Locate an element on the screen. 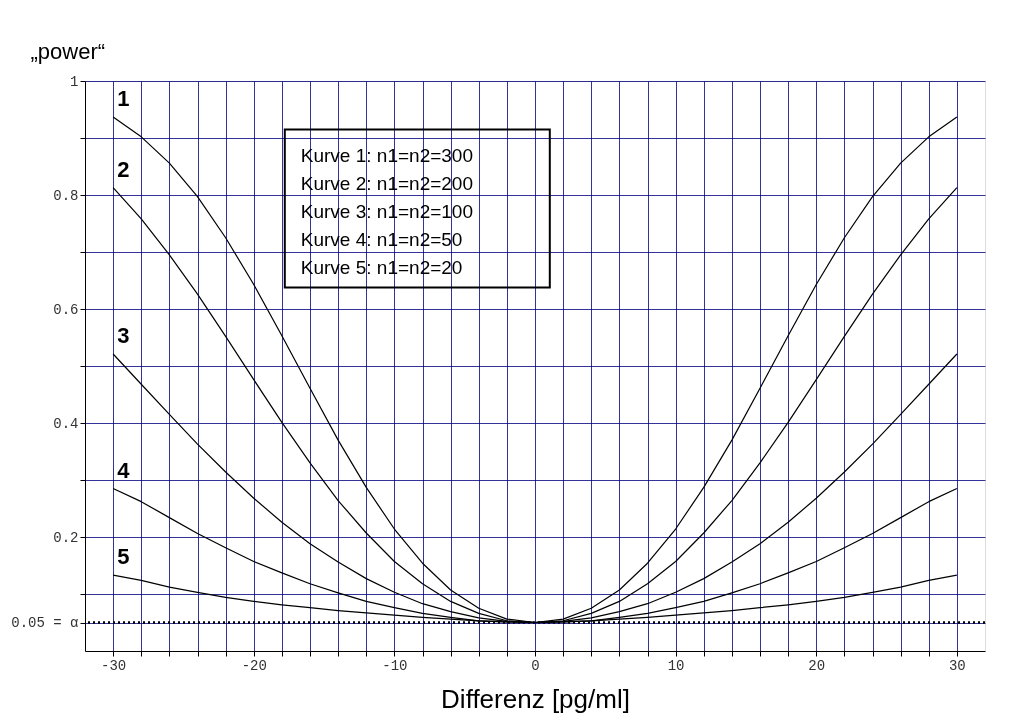 The image size is (1012, 715). y-axis-title: „power“ is located at coordinates (68, 51).